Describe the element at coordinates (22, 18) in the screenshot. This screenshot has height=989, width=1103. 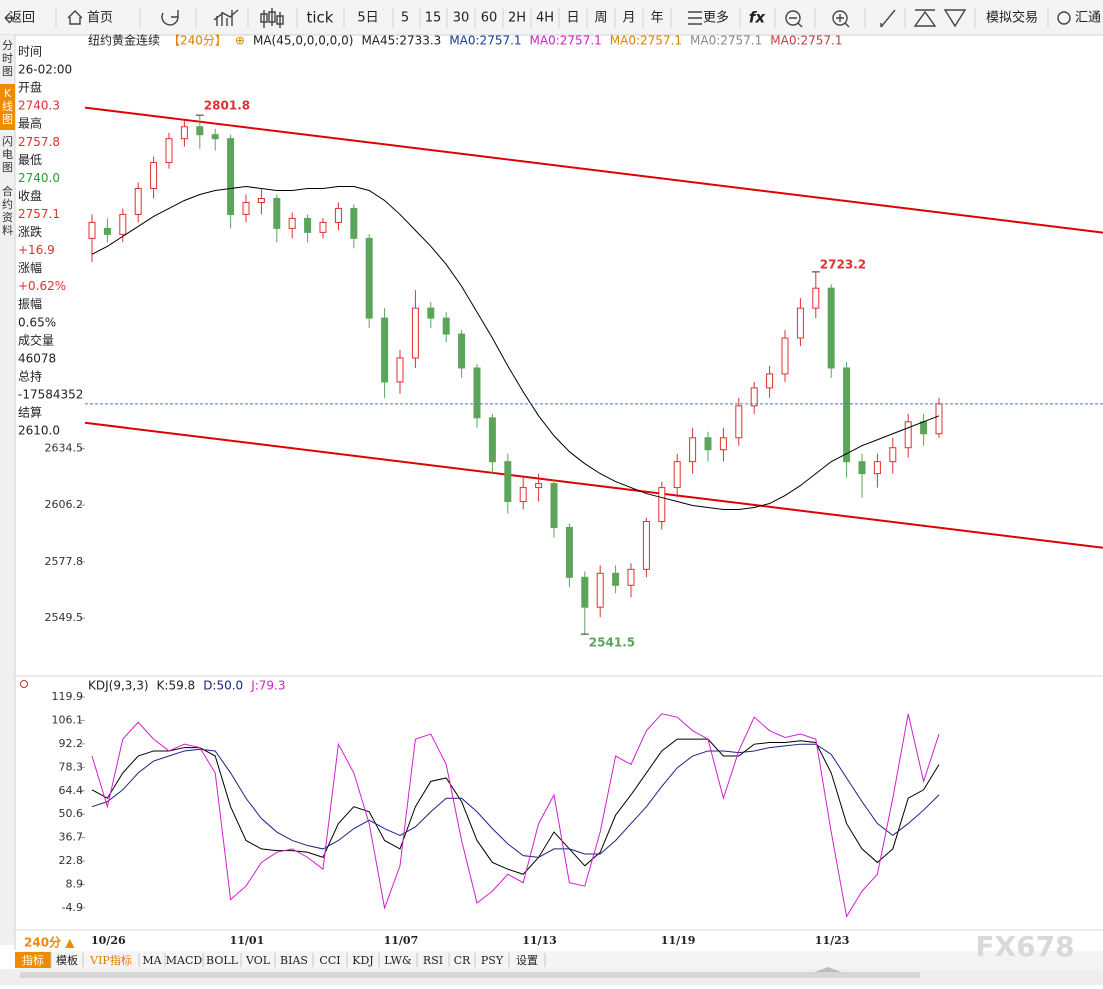
I see `toolbar-button: 返回` at that location.